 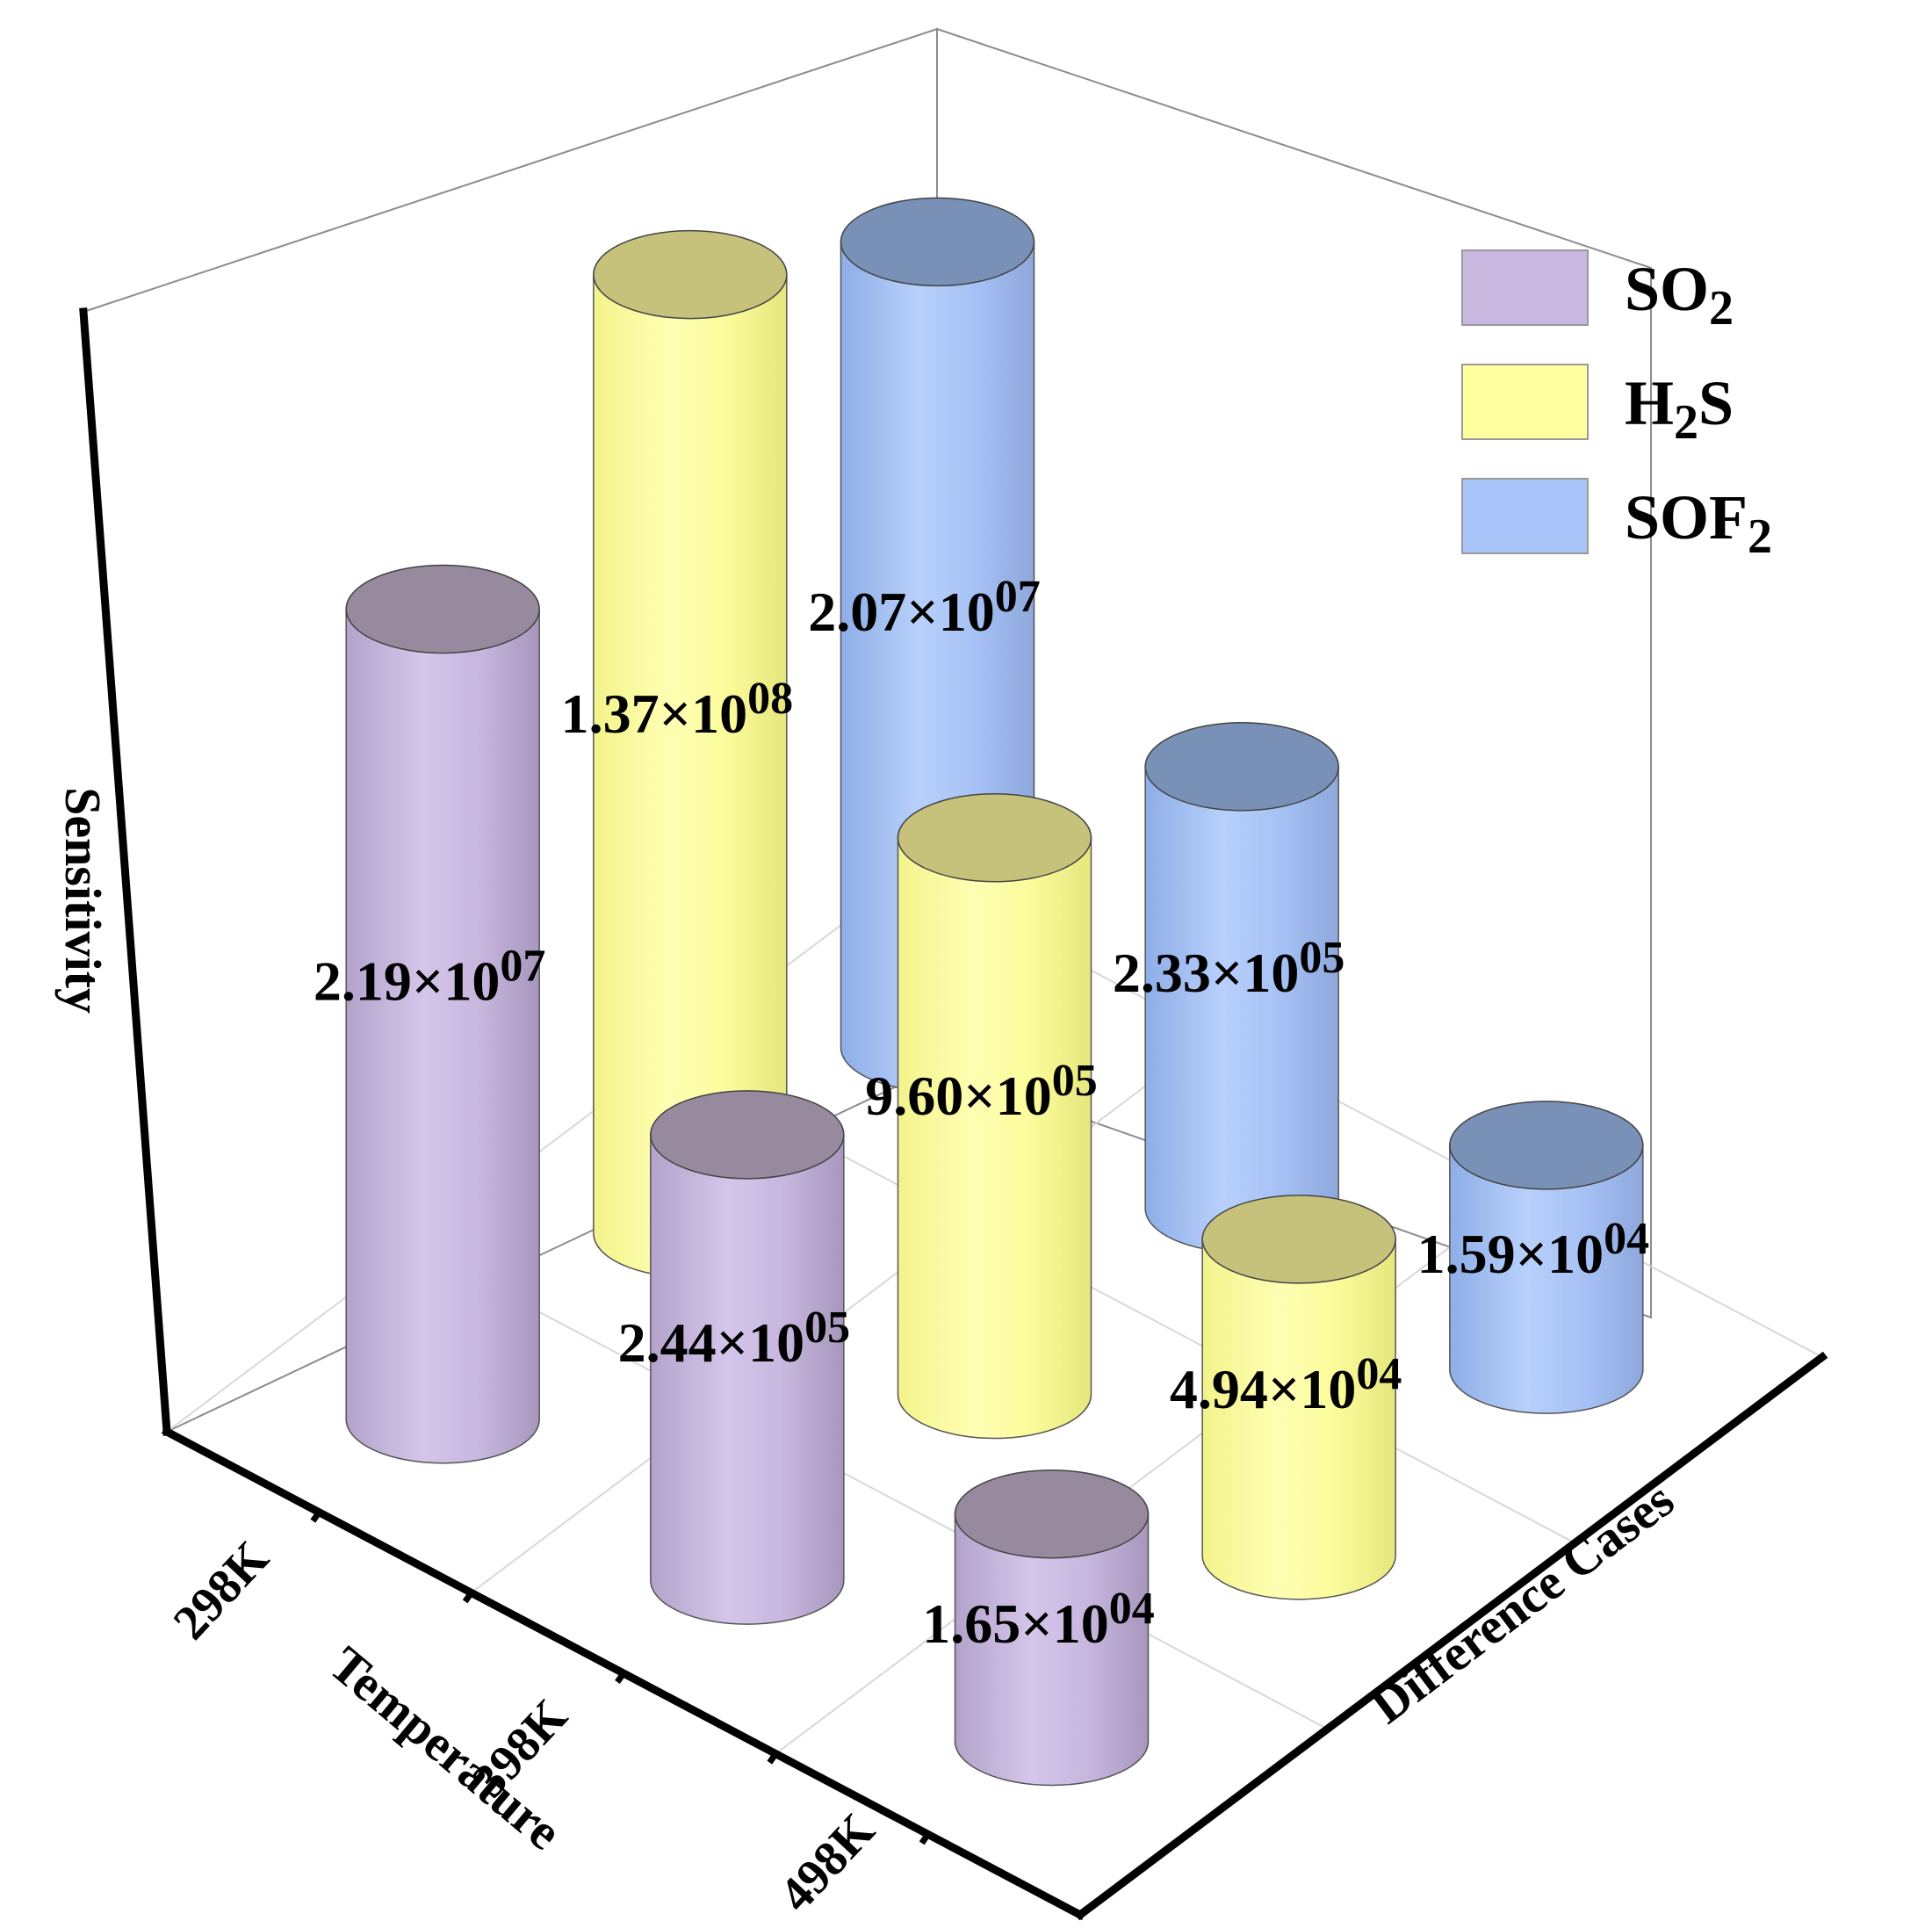 I want to click on value-label: 2.19×1007, so click(x=429, y=977).